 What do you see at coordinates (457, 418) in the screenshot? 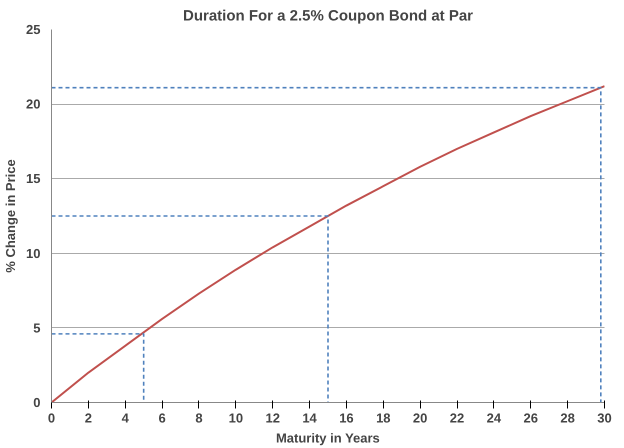
I see `x-tick-label: 22` at bounding box center [457, 418].